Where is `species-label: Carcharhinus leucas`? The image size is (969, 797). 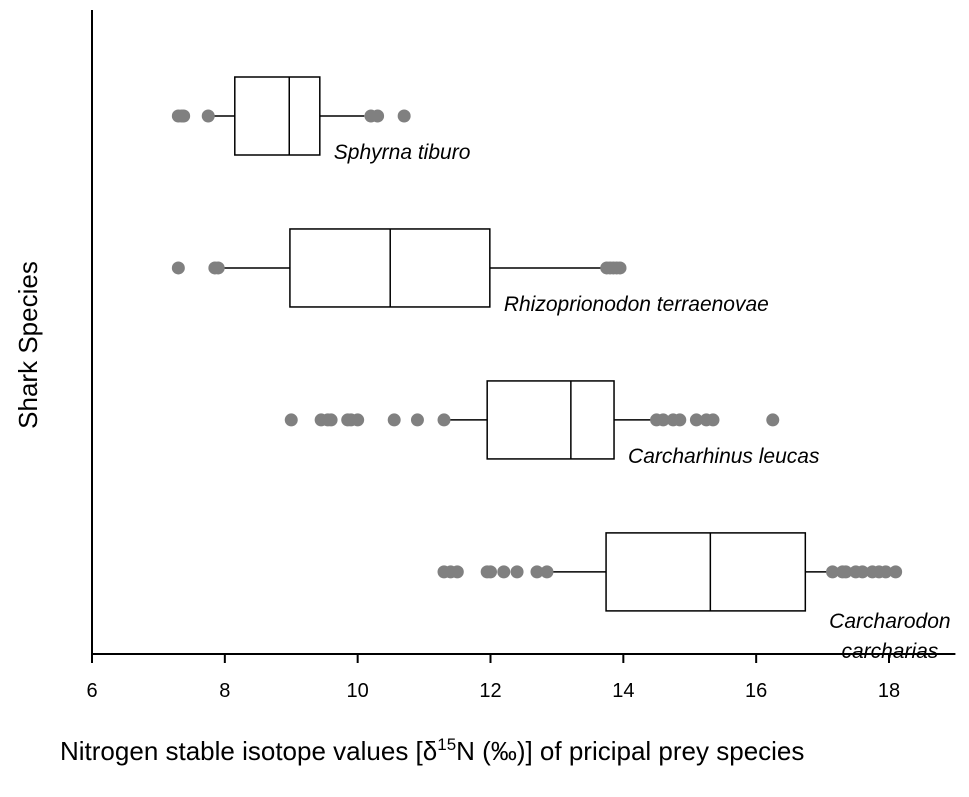
species-label: Carcharhinus leucas is located at coordinates (724, 456).